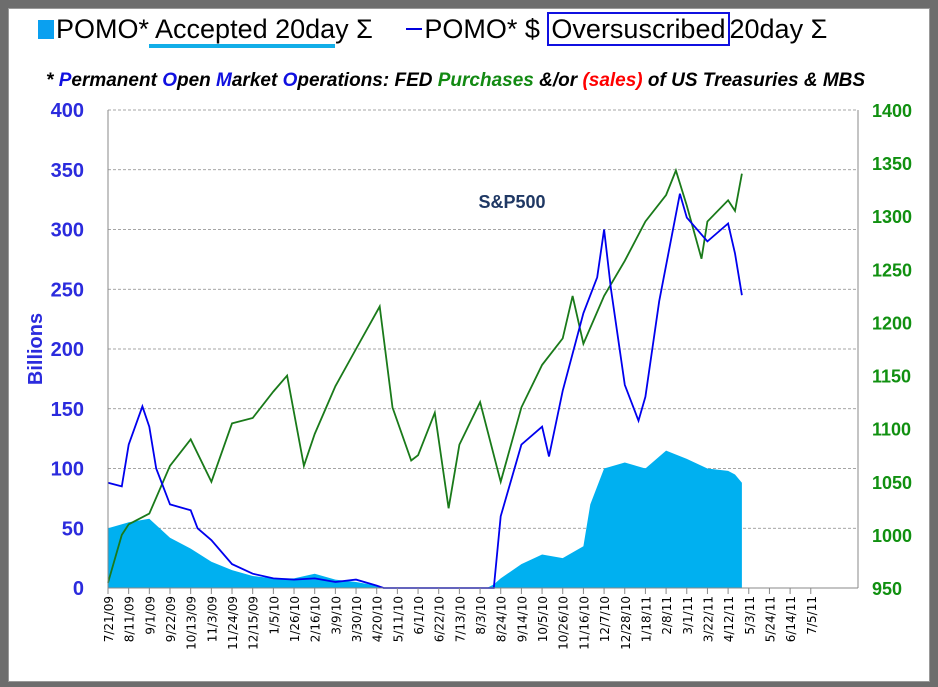 This screenshot has width=938, height=687. Describe the element at coordinates (511, 202) in the screenshot. I see `sp500-annotation: S&P500` at that location.